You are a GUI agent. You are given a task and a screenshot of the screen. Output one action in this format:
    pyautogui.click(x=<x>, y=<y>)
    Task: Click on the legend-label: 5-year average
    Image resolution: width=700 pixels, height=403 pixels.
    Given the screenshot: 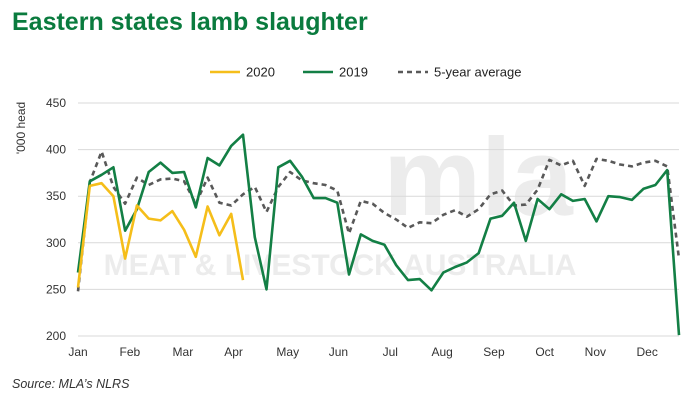 What is the action you would take?
    pyautogui.click(x=477, y=72)
    